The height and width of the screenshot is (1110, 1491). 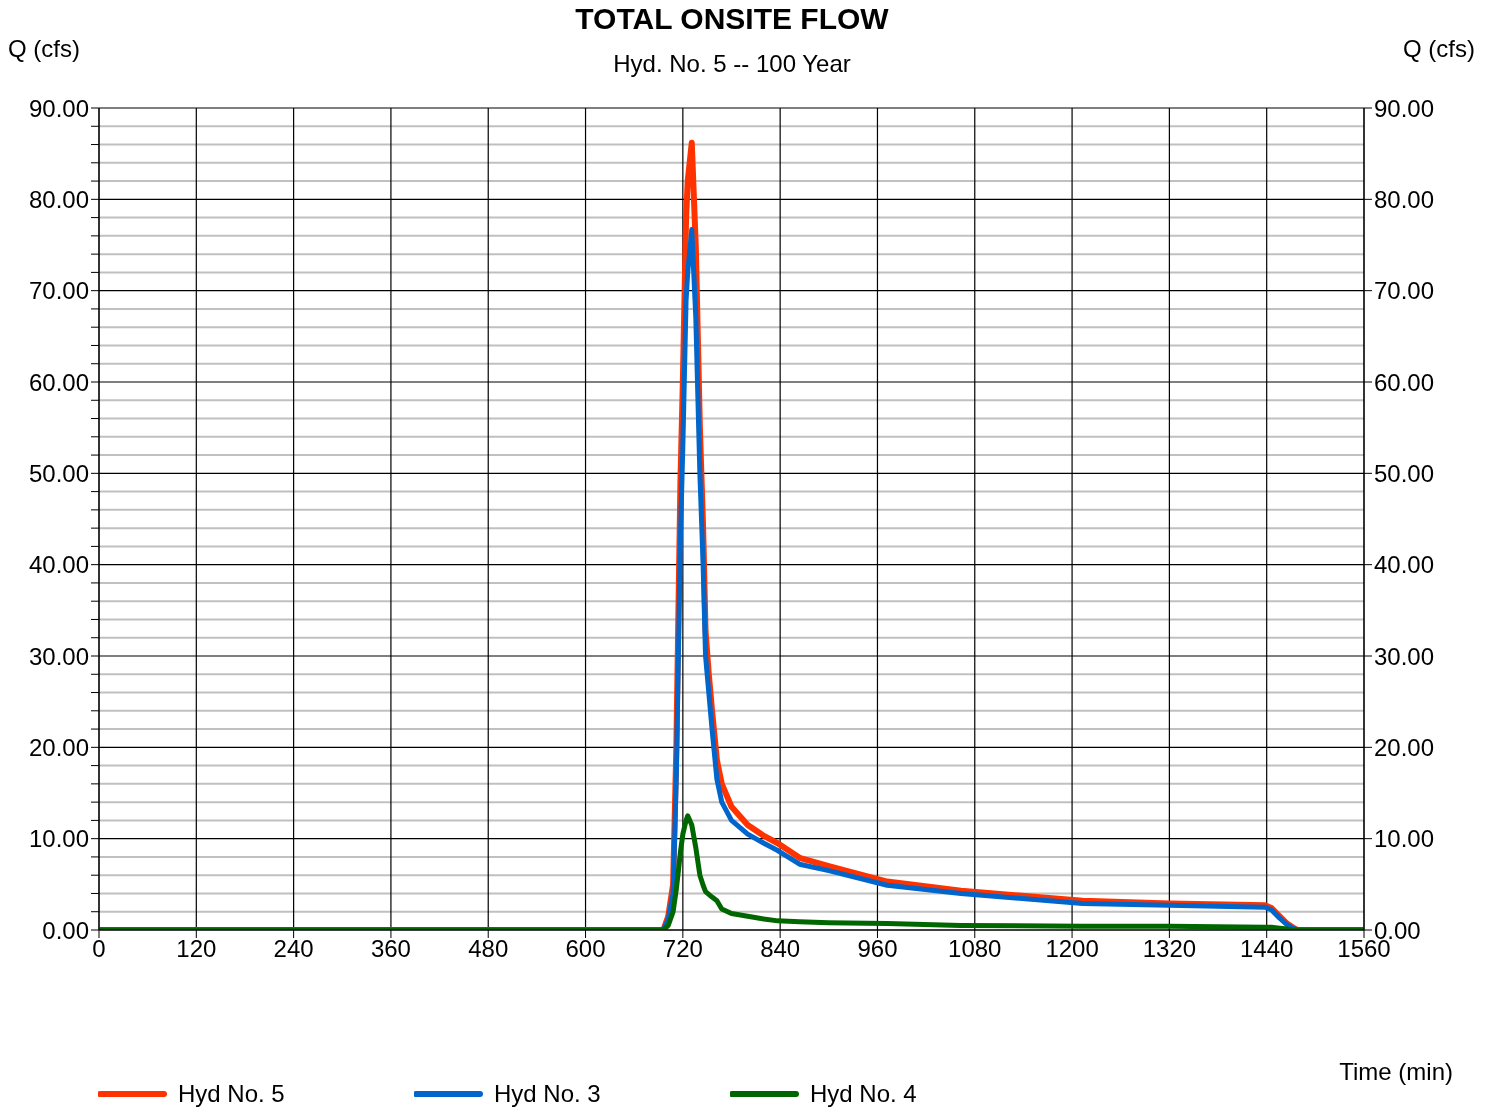 What do you see at coordinates (58, 747) in the screenshot?
I see `y-tick-label: 20.00` at bounding box center [58, 747].